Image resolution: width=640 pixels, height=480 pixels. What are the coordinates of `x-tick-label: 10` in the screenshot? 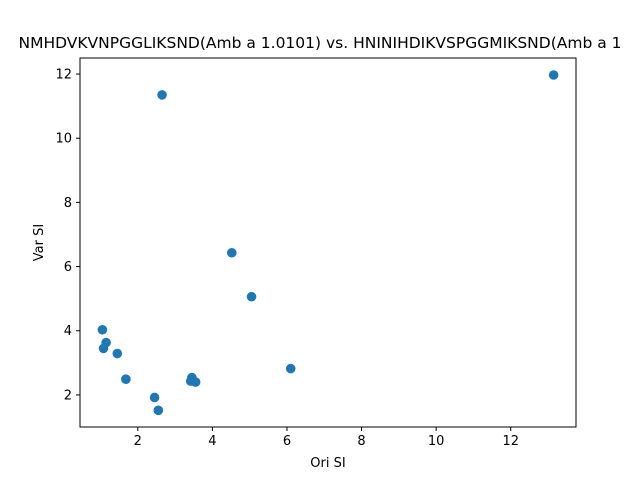 It's located at (436, 441).